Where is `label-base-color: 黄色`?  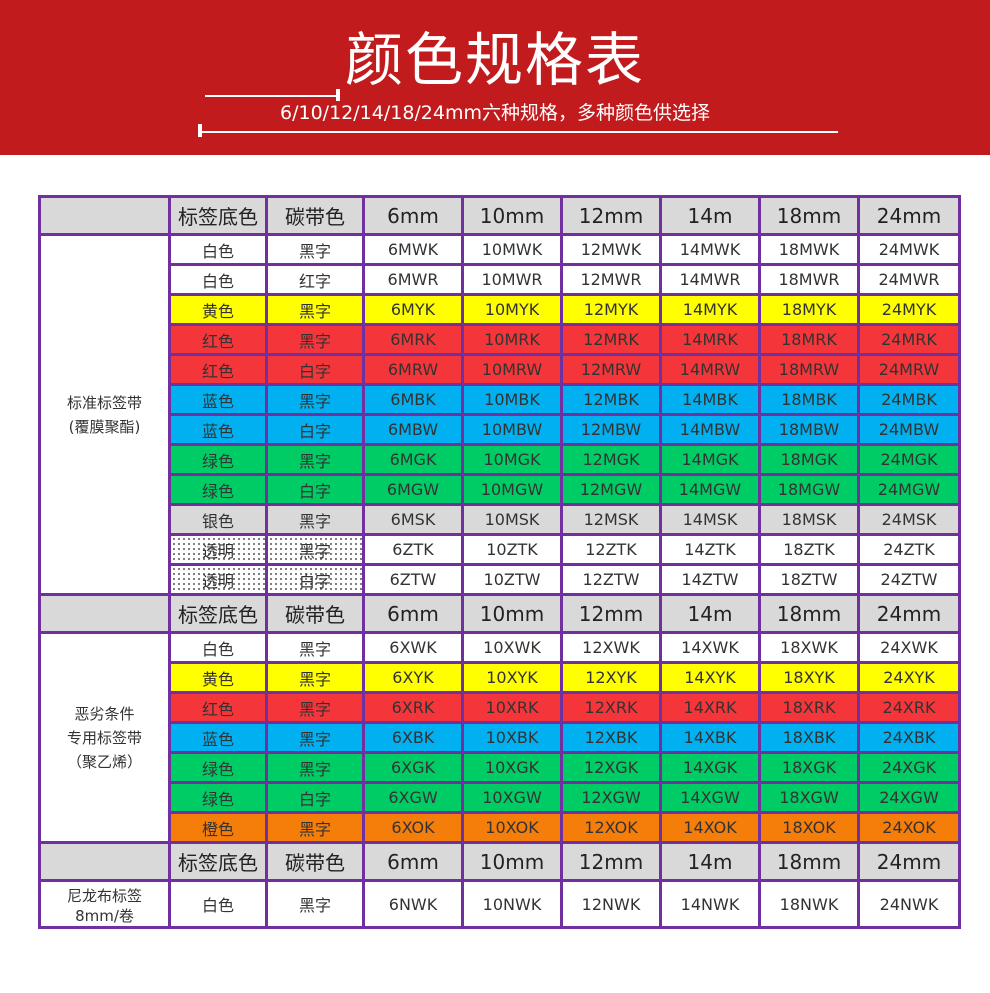 label-base-color: 黄色 is located at coordinates (218, 677).